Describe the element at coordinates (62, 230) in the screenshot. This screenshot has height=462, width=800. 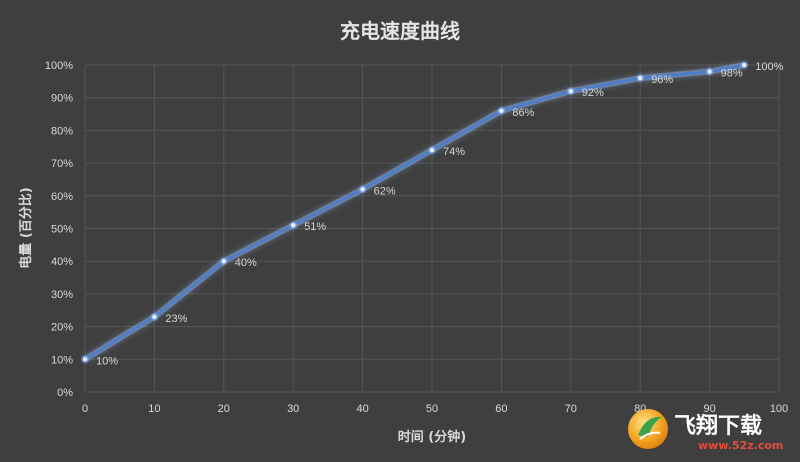
I see `y-tick-label: 50%` at that location.